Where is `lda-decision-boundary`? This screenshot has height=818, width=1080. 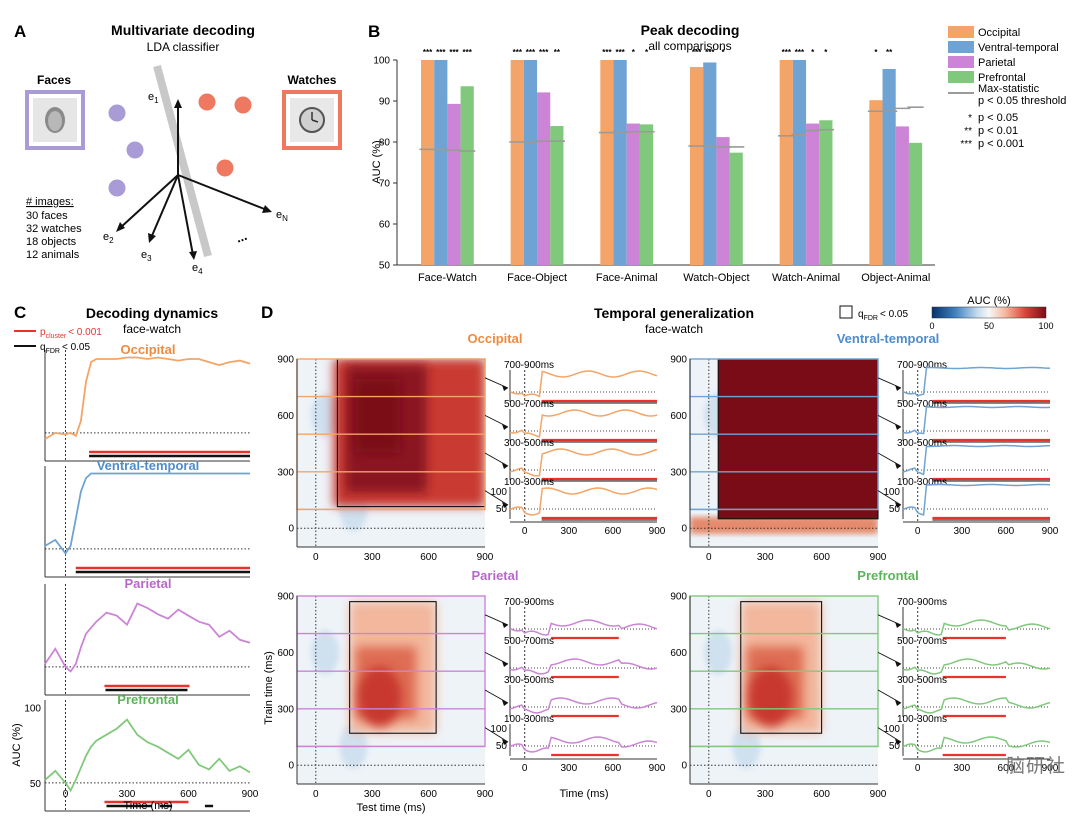 lda-decision-boundary is located at coordinates (182, 161).